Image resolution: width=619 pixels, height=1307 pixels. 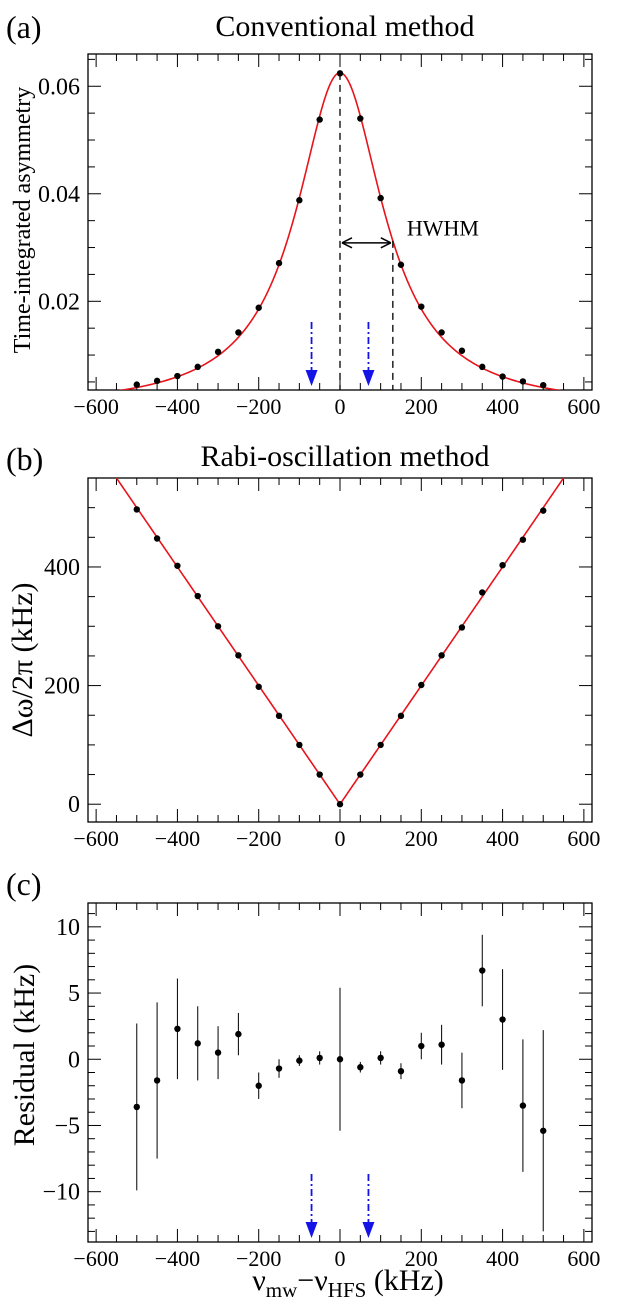 What do you see at coordinates (62, 568) in the screenshot?
I see `y-tick-label-b: 400` at bounding box center [62, 568].